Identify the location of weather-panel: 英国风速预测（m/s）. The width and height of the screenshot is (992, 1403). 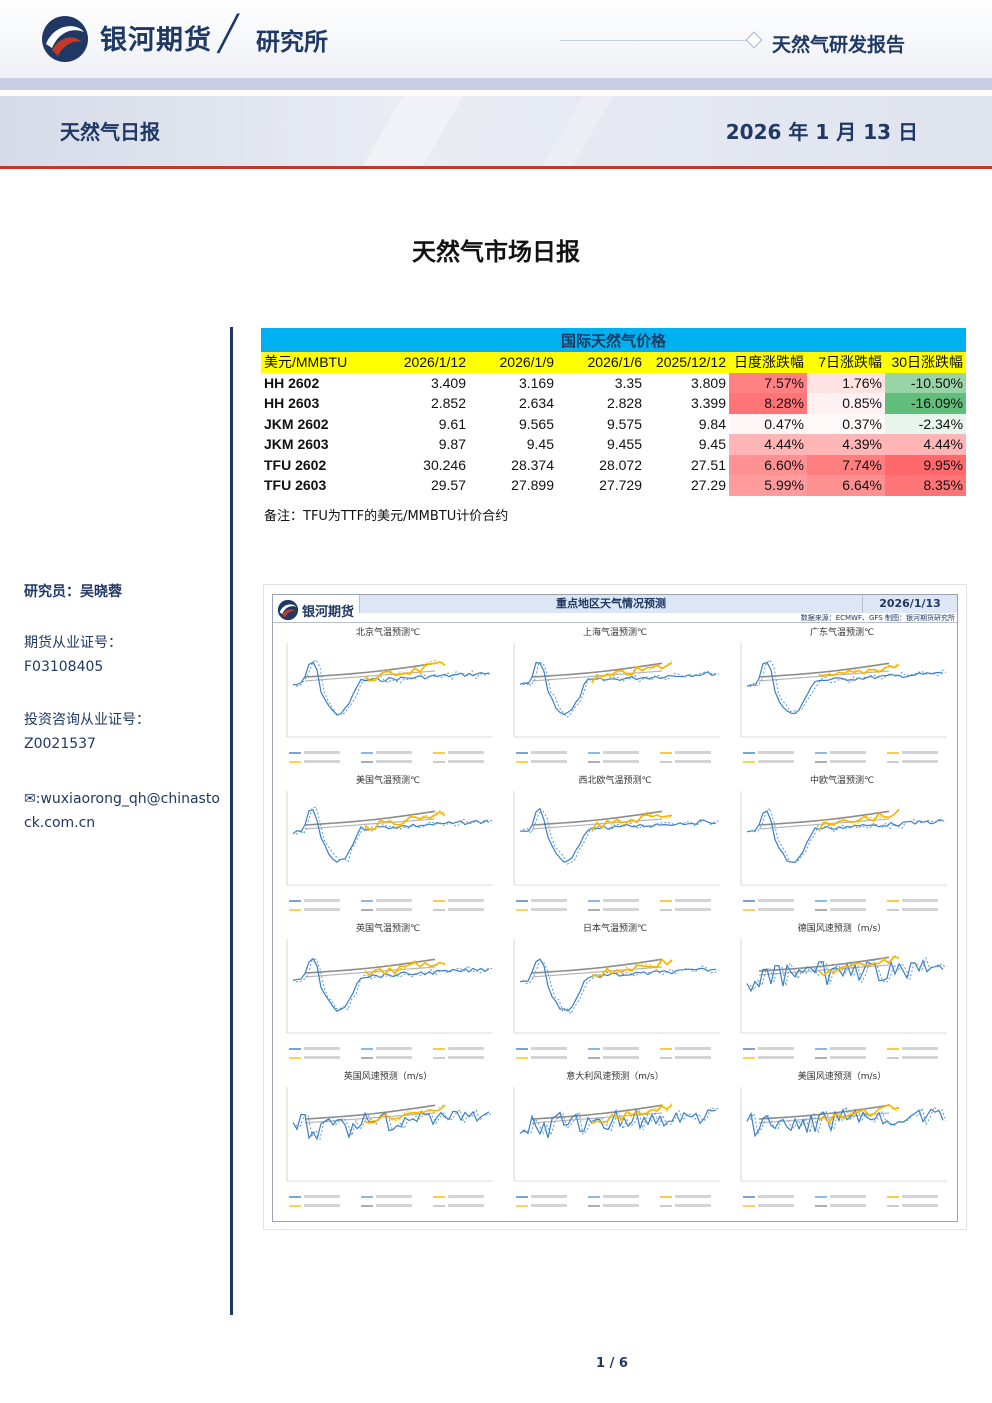
(388, 1143).